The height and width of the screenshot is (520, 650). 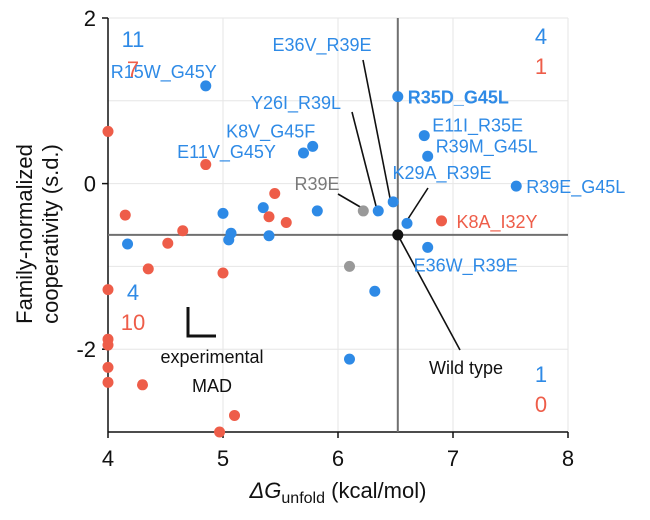 What do you see at coordinates (477, 126) in the screenshot?
I see `point-label-e11i-r35e: E11I_R35E` at bounding box center [477, 126].